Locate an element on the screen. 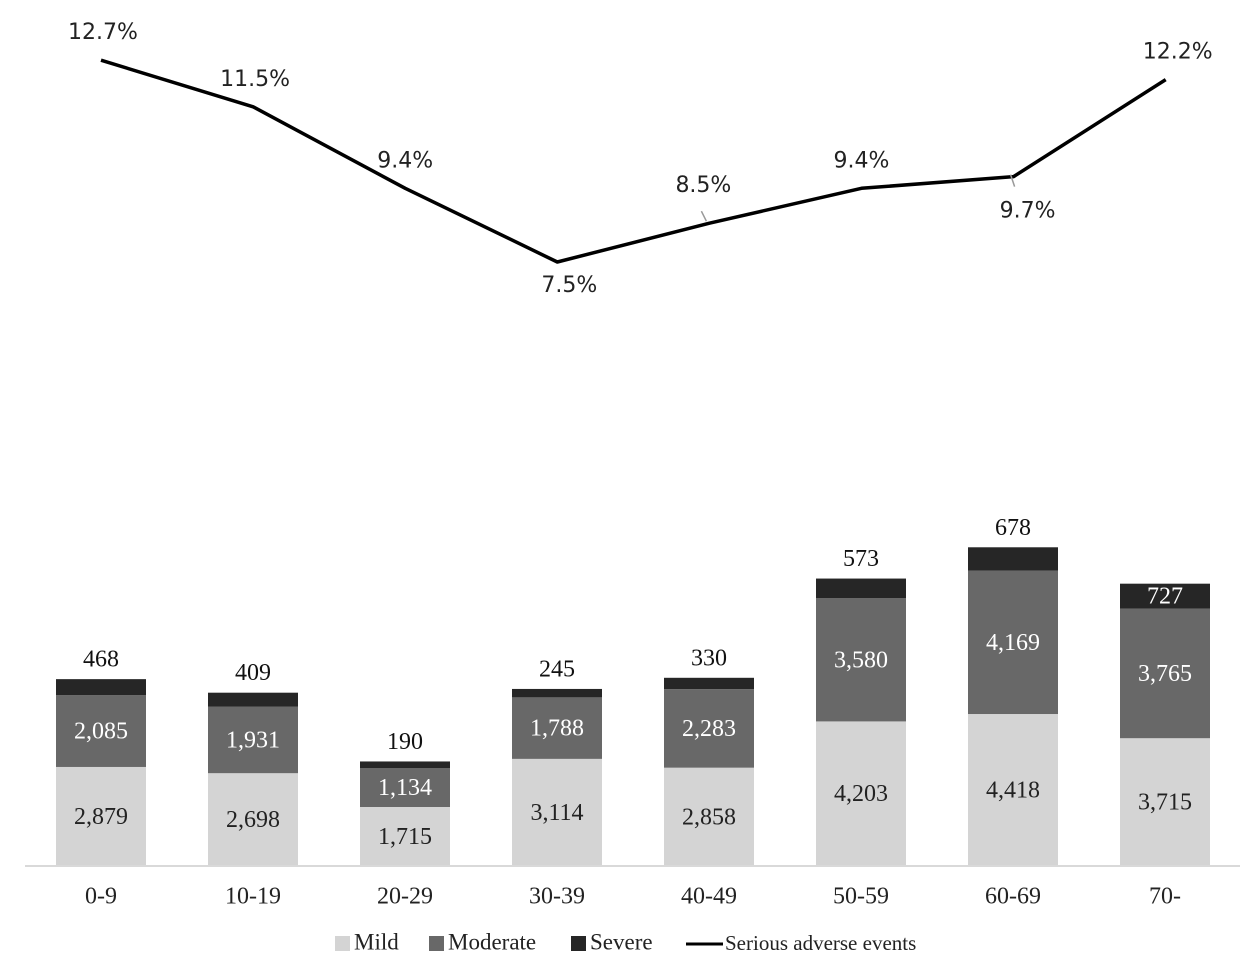 Image resolution: width=1259 pixels, height=980 pixels. data-label-severe-20-29: 190 is located at coordinates (405, 742).